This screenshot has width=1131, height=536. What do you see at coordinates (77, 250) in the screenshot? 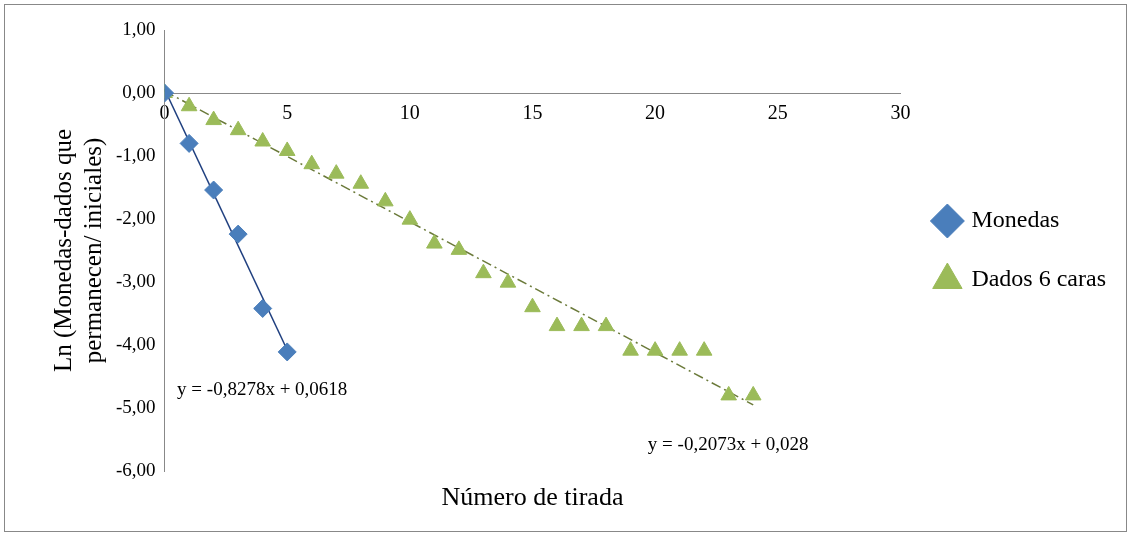
I see `y-axis-title: Ln (Monedas-dados que permanecen/ iniciales)` at bounding box center [77, 250].